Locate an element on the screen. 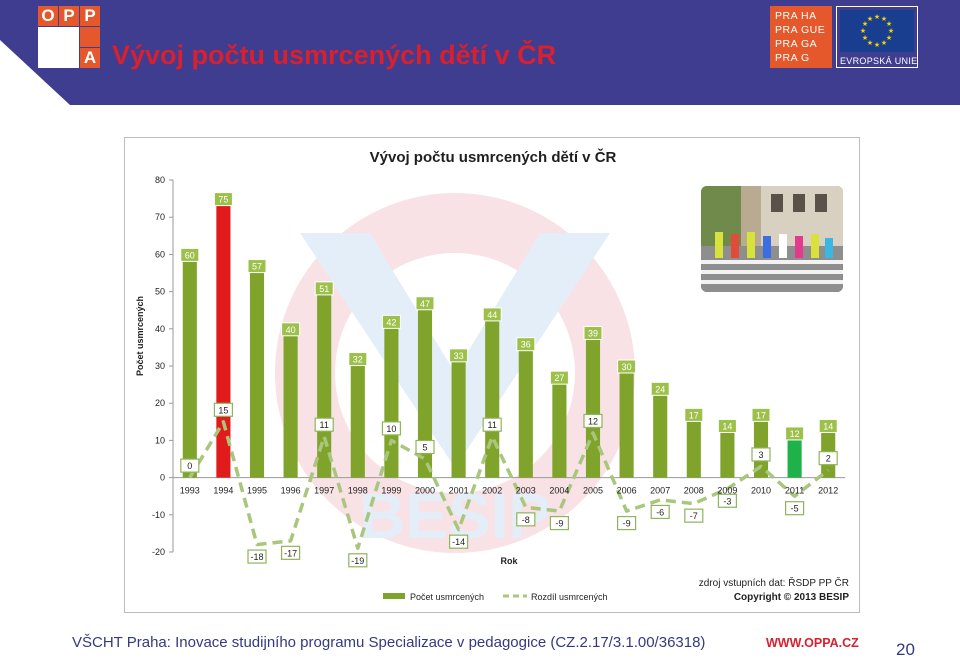  x-tick-label: 2010 is located at coordinates (761, 491).